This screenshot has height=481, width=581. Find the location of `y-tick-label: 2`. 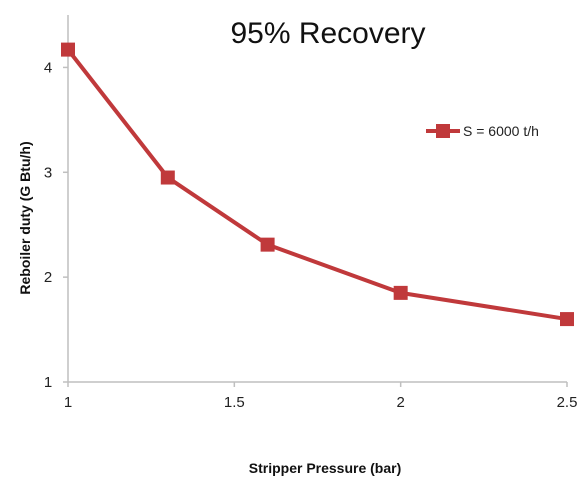

y-tick-label: 2 is located at coordinates (48, 277).